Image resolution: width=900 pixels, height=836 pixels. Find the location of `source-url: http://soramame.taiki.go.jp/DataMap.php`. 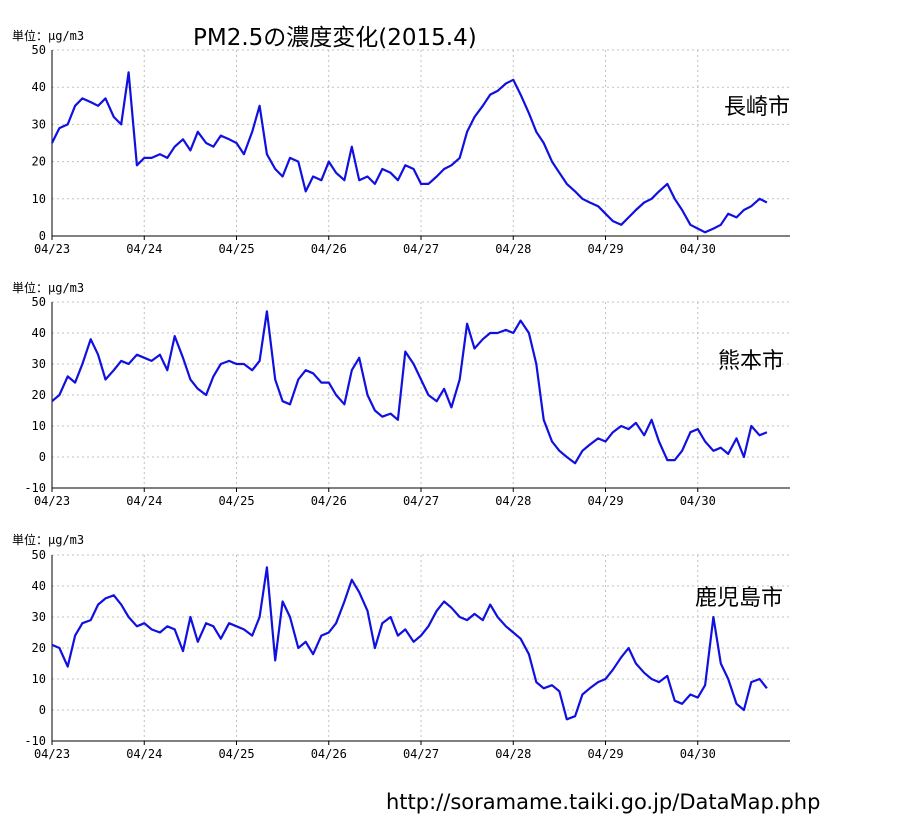

source-url: http://soramame.taiki.go.jp/DataMap.php is located at coordinates (603, 802).